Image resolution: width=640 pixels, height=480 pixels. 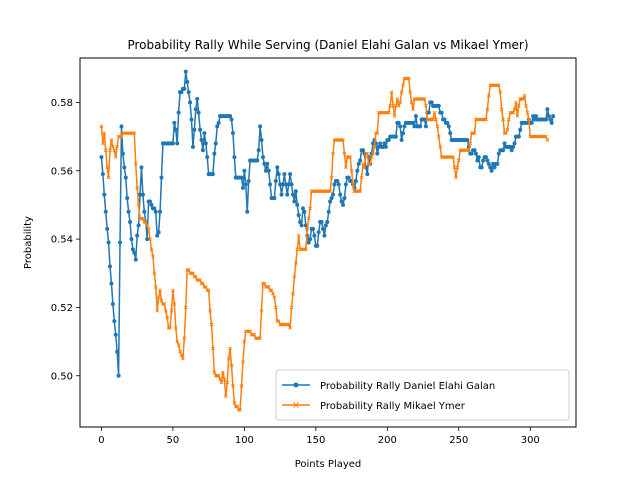 I want to click on legend-swatch-marker, so click(x=296, y=405).